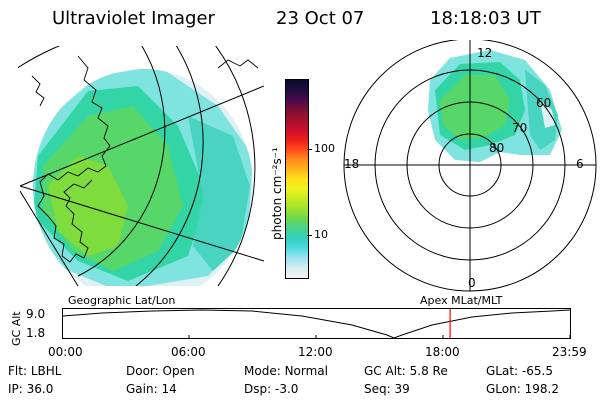  Describe the element at coordinates (286, 371) in the screenshot. I see `status-mode: Mode: Normal` at that location.